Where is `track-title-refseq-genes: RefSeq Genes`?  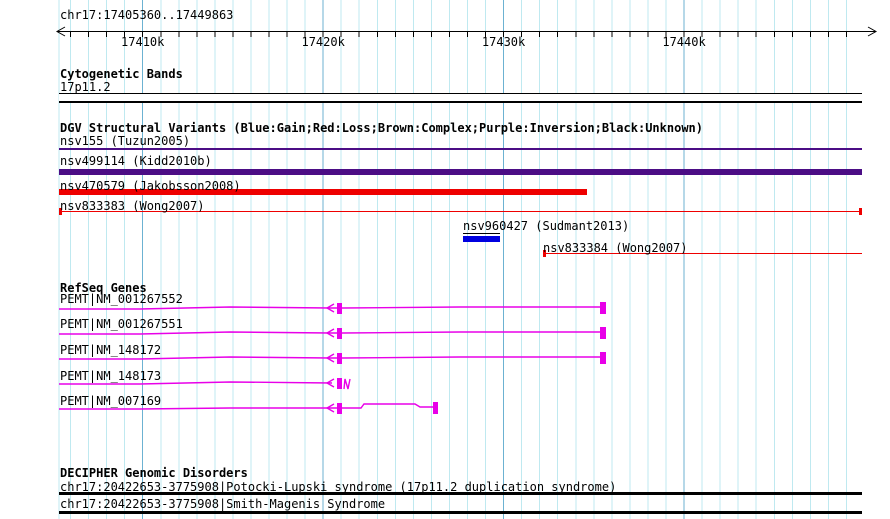 track-title-refseq-genes: RefSeq Genes is located at coordinates (103, 288).